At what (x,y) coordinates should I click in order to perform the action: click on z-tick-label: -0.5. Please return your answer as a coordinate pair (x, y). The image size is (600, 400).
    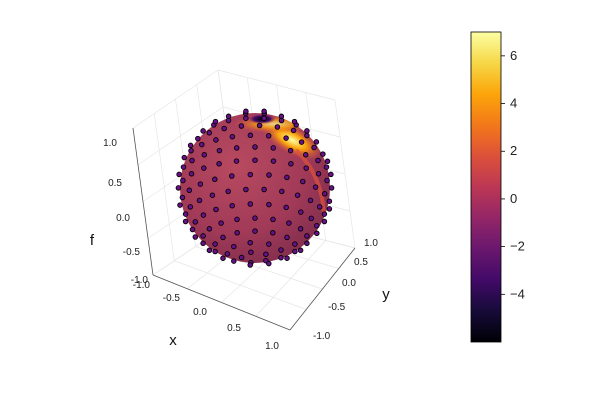
    Looking at the image, I should click on (132, 252).